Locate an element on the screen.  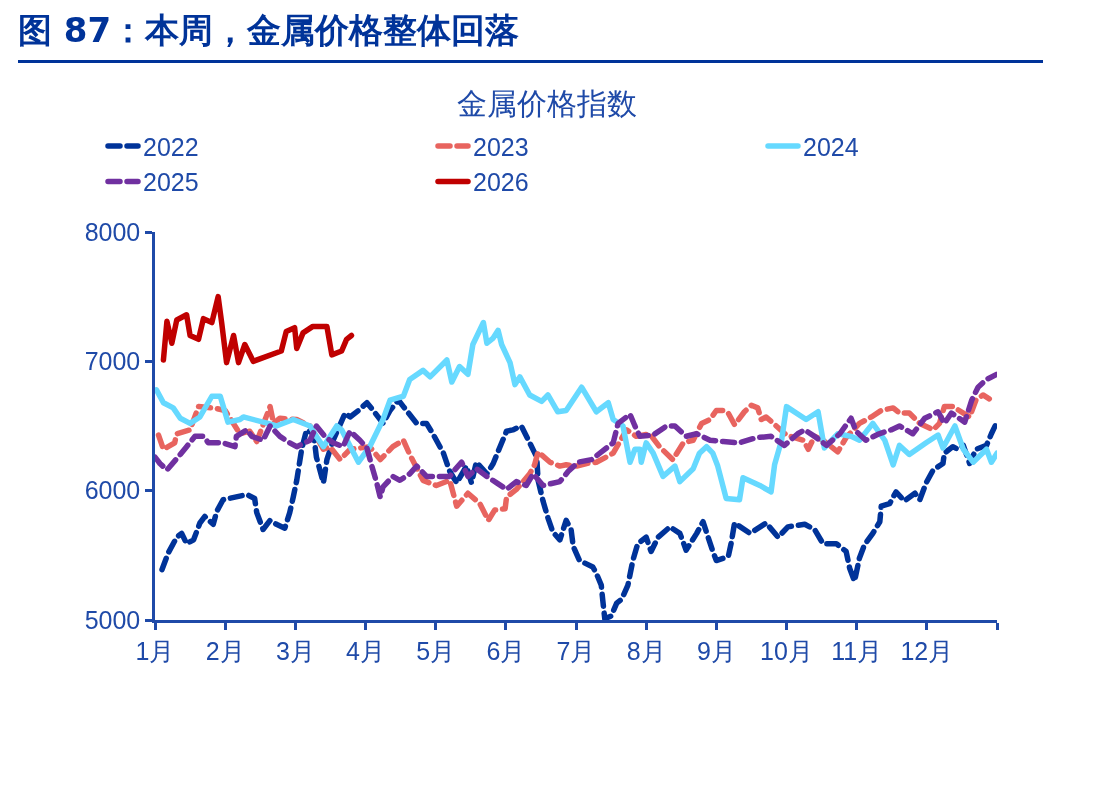
legend-label: 2026 is located at coordinates (501, 182).